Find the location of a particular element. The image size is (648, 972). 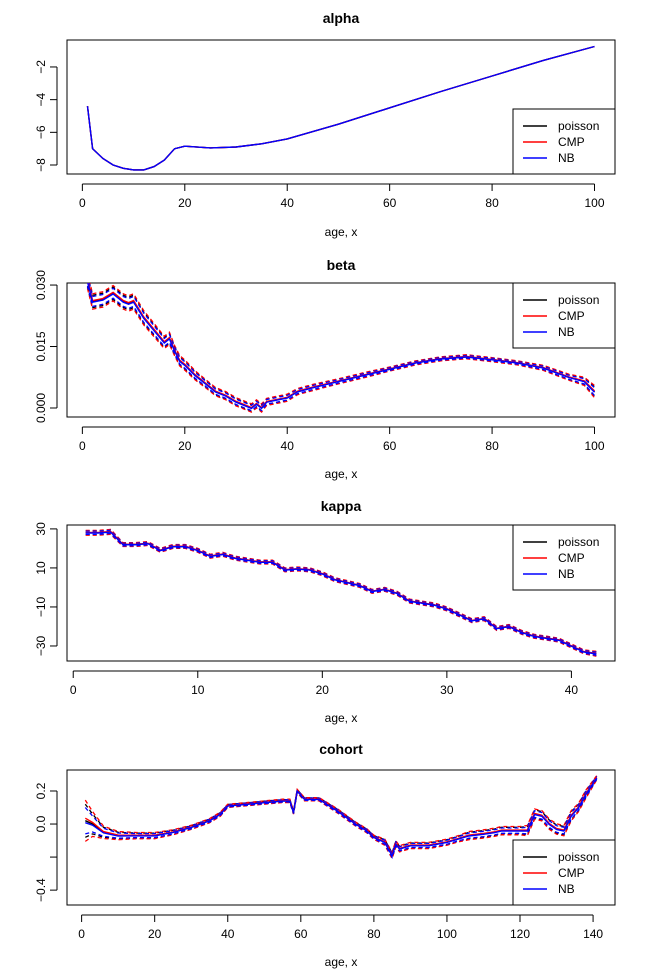

x-tick-label: 30 is located at coordinates (447, 690).